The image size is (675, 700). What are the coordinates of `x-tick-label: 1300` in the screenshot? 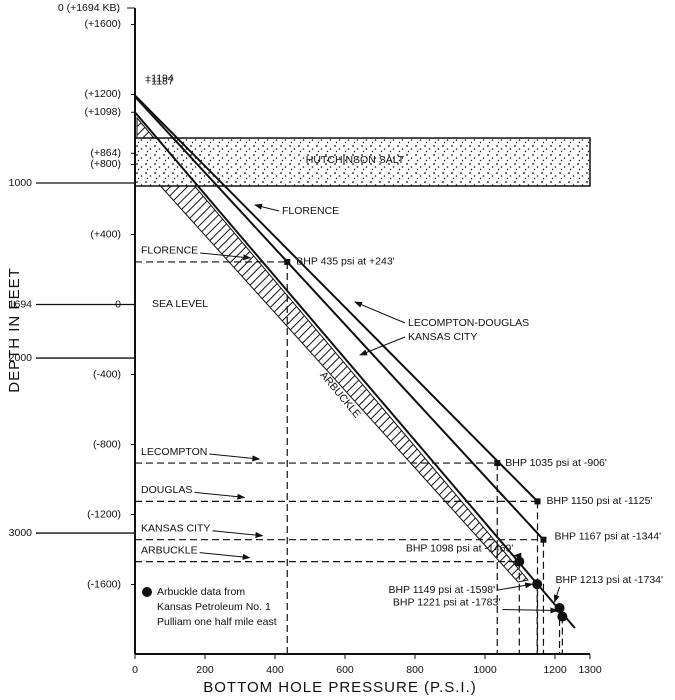 It's located at (590, 670).